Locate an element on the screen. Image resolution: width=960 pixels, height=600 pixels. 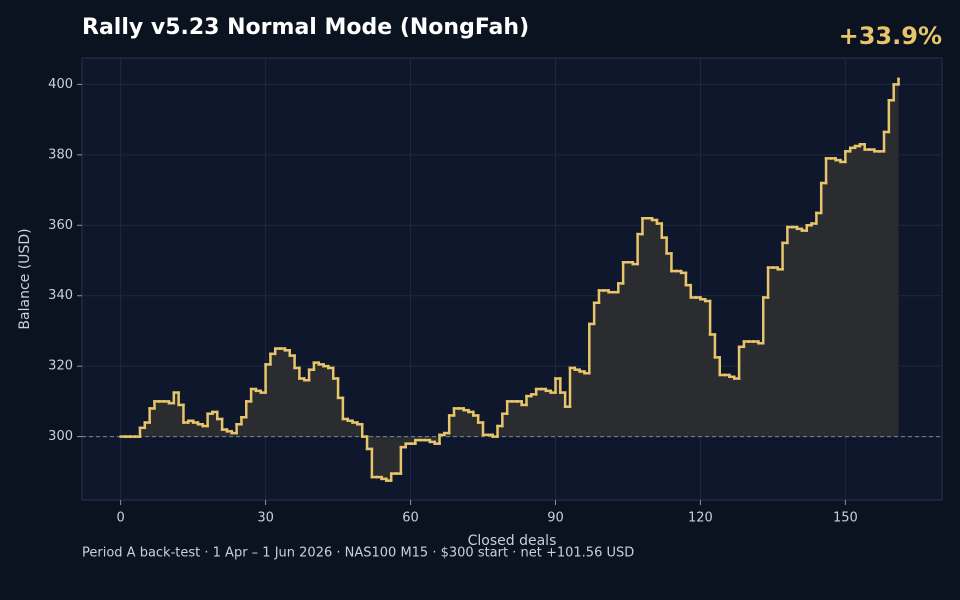
y-tick-label: 340 is located at coordinates (60, 295).